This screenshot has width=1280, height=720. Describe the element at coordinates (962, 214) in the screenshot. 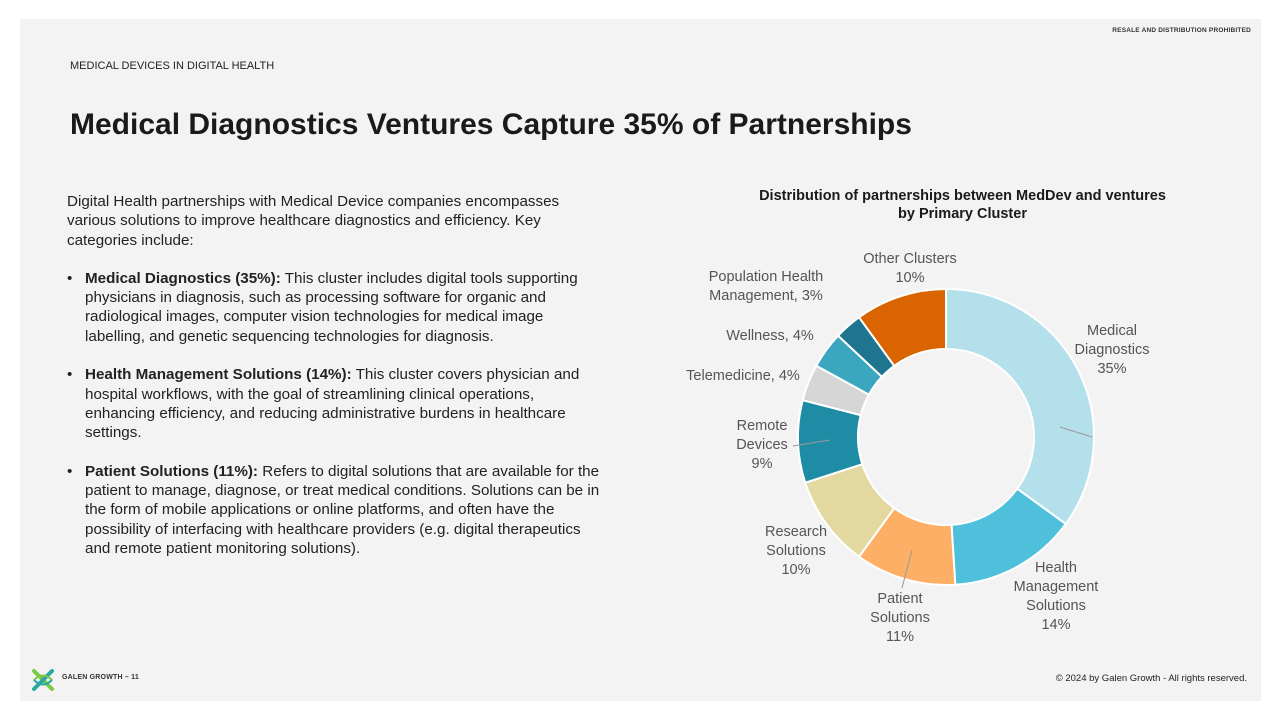

I see `chart-title-line-2: by Primary Cluster` at that location.